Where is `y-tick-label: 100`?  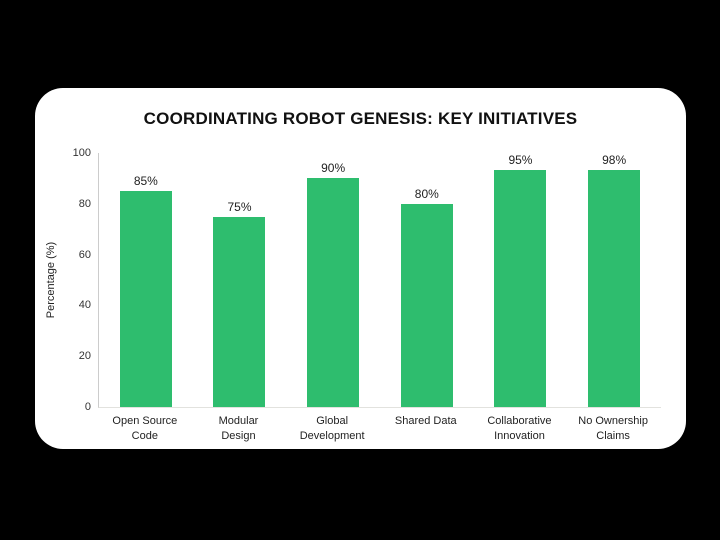
y-tick-label: 100 is located at coordinates (81, 153).